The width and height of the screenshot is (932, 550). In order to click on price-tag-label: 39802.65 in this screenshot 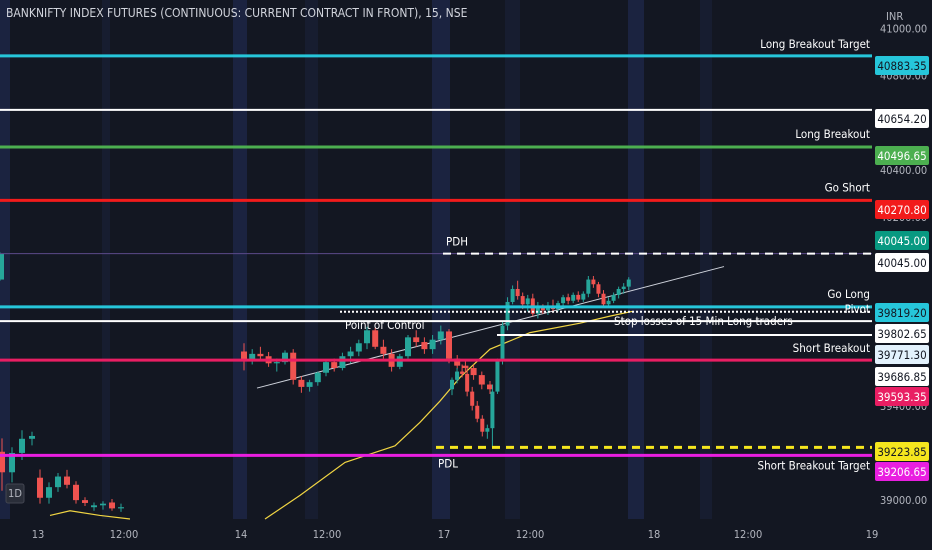, I will do `click(901, 334)`.